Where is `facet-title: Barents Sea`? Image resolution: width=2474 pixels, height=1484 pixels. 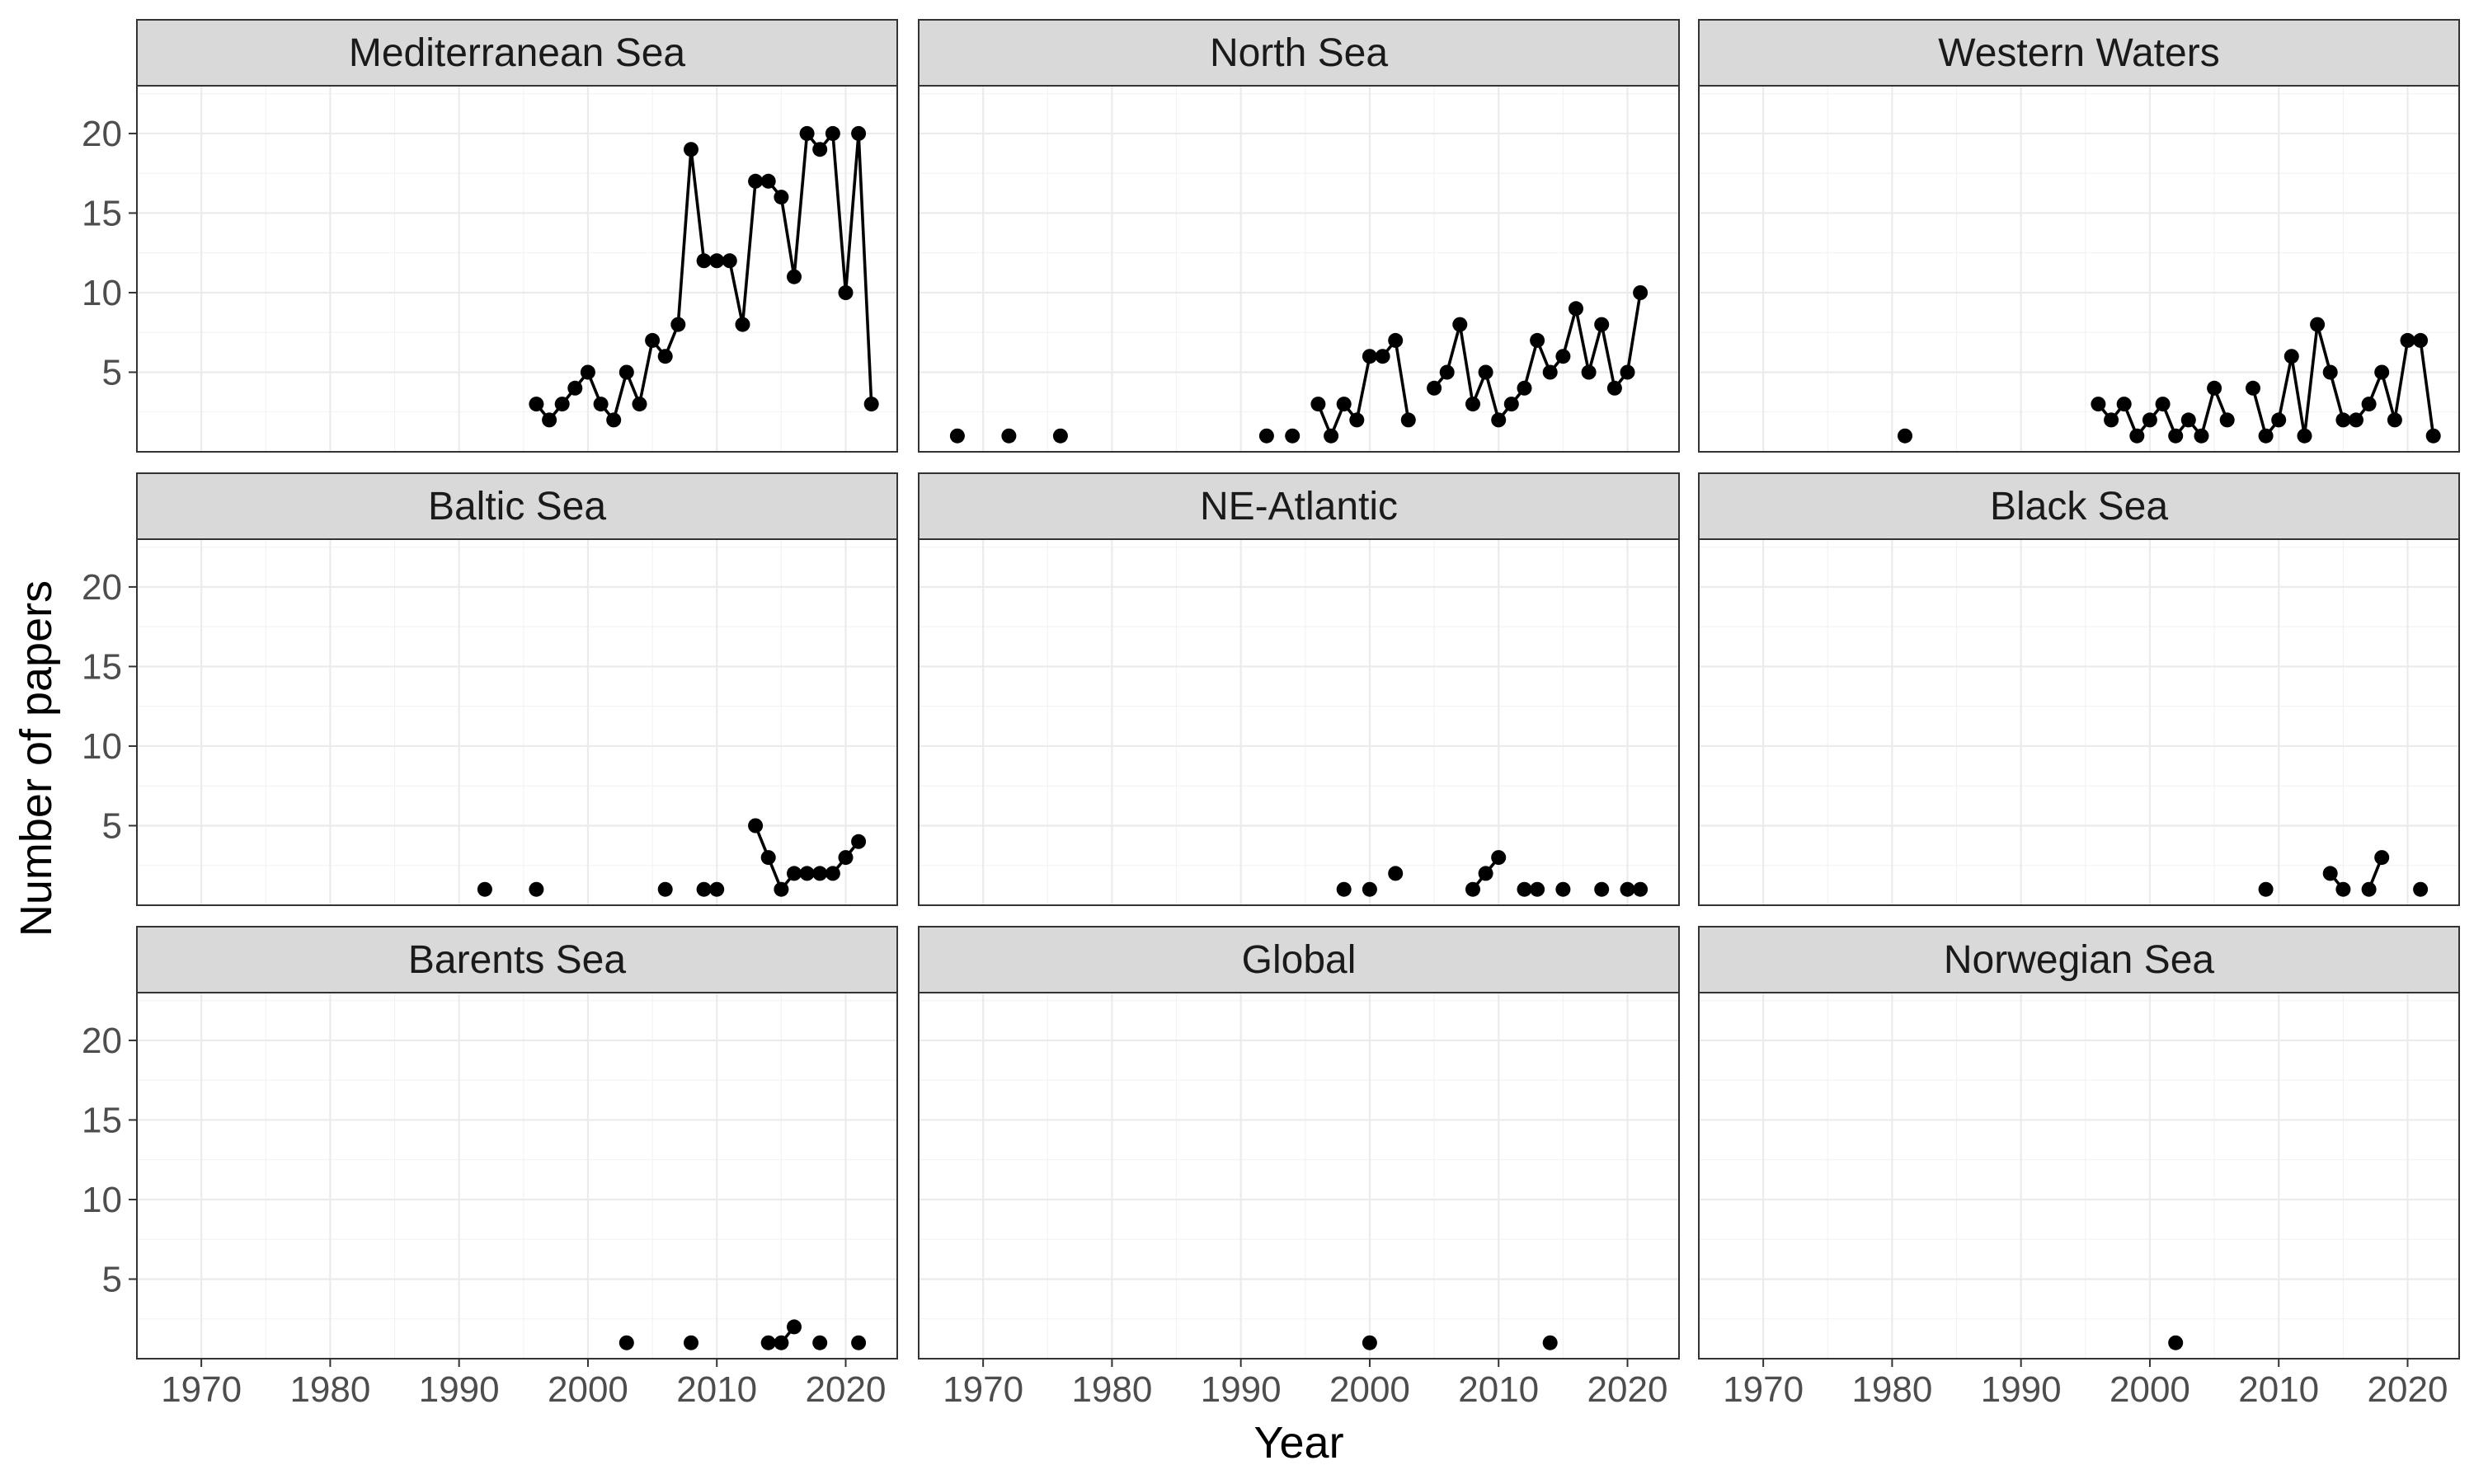
facet-title: Barents Sea is located at coordinates (517, 960).